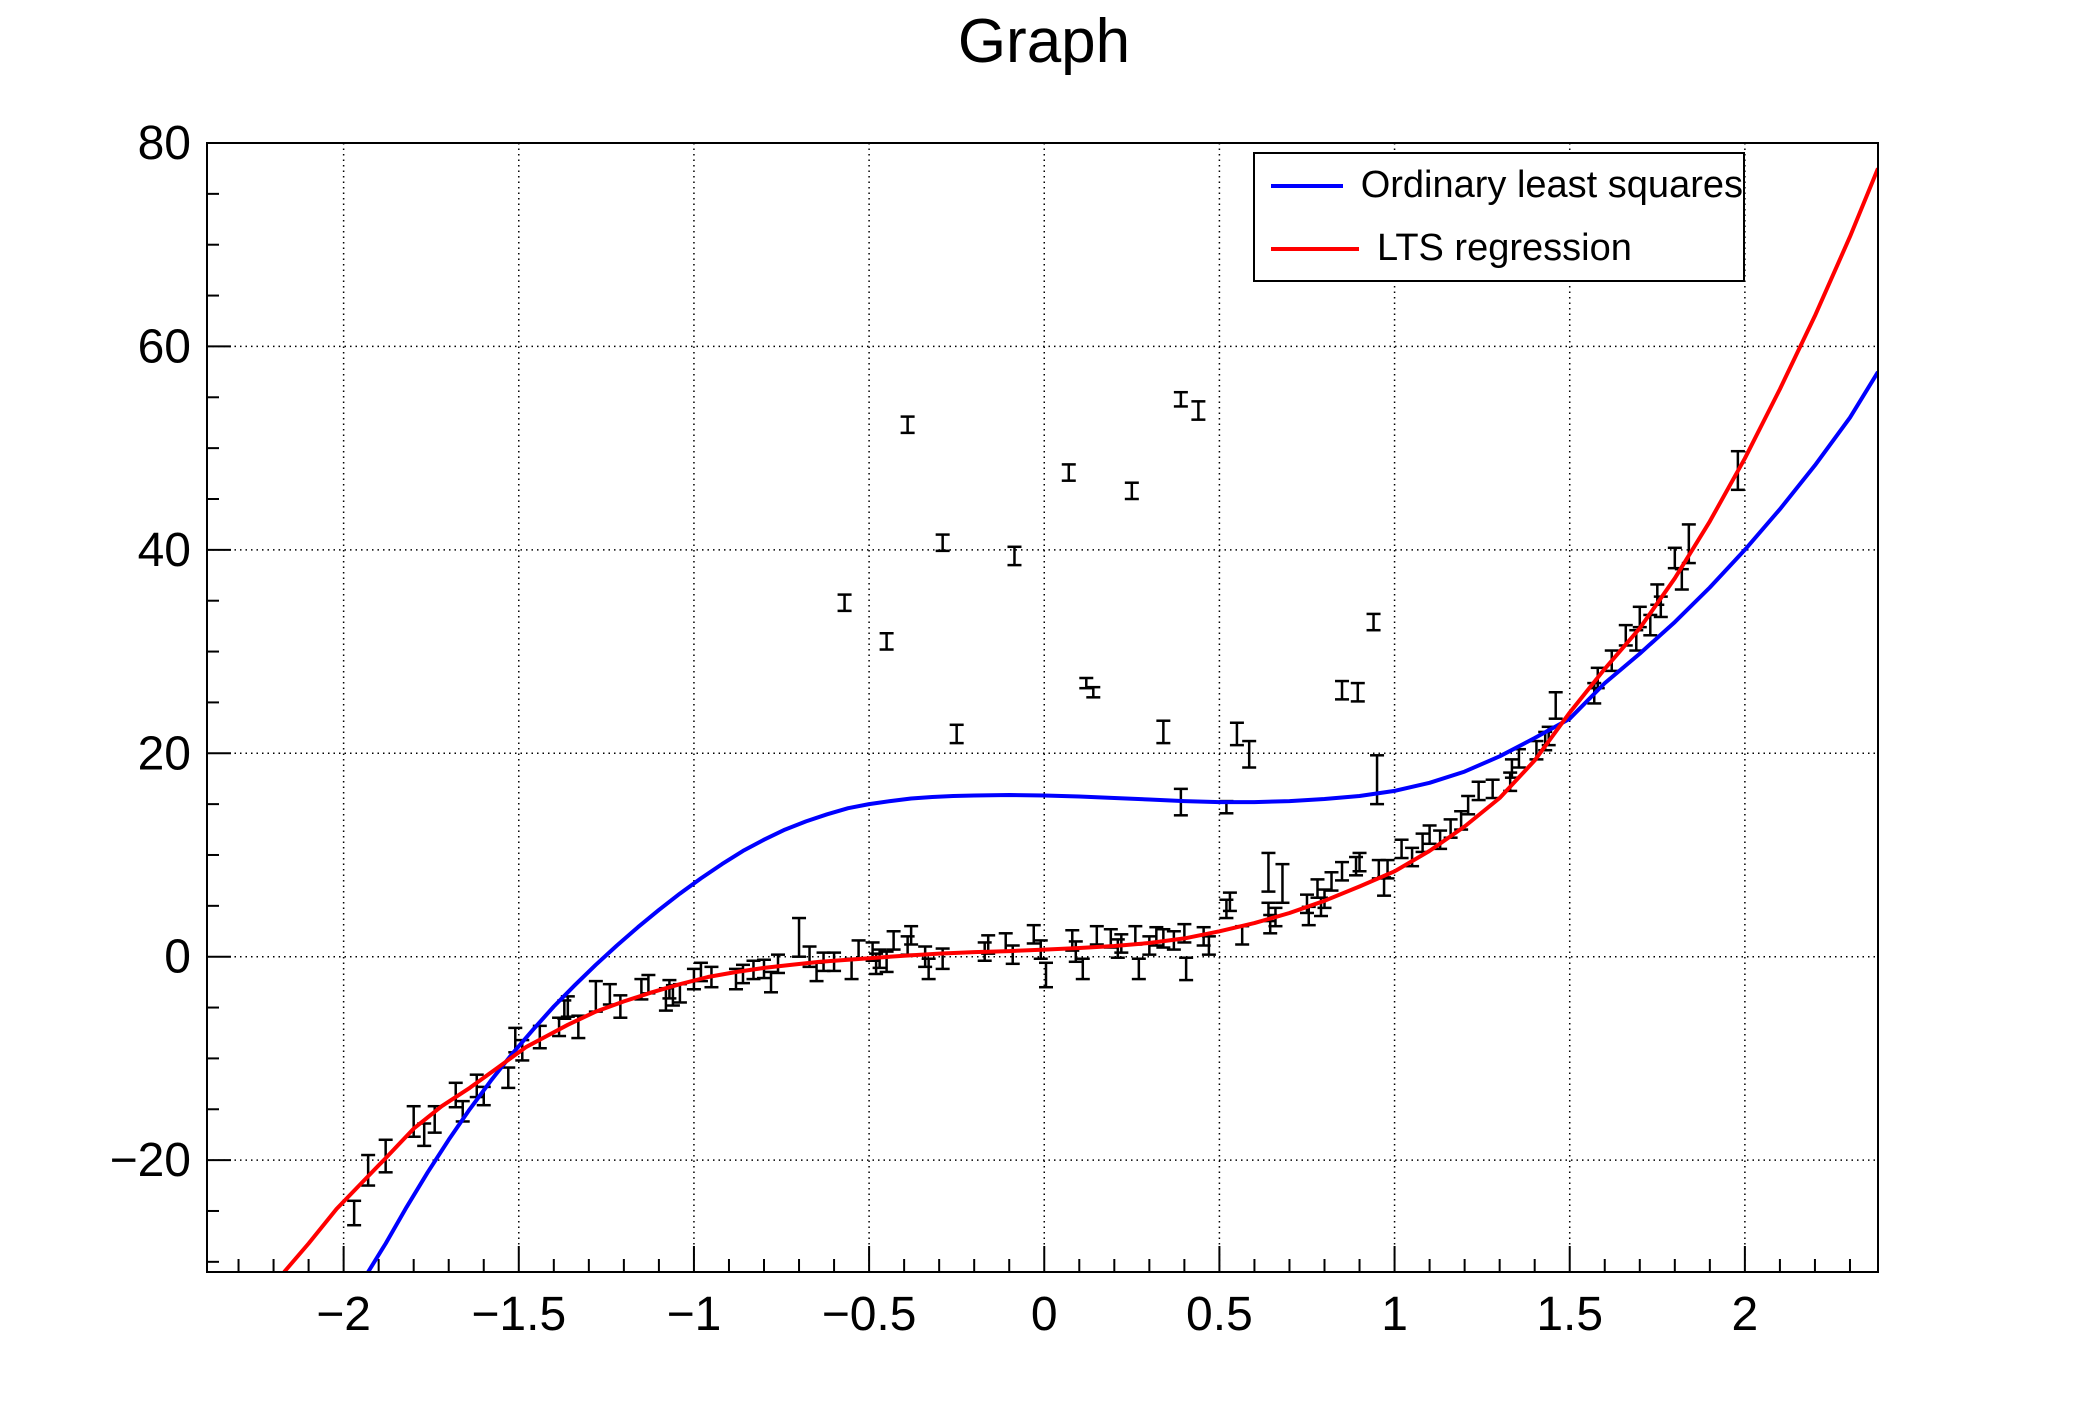 The image size is (2088, 1416). Describe the element at coordinates (164, 143) in the screenshot. I see `y-axis-label: 80` at that location.